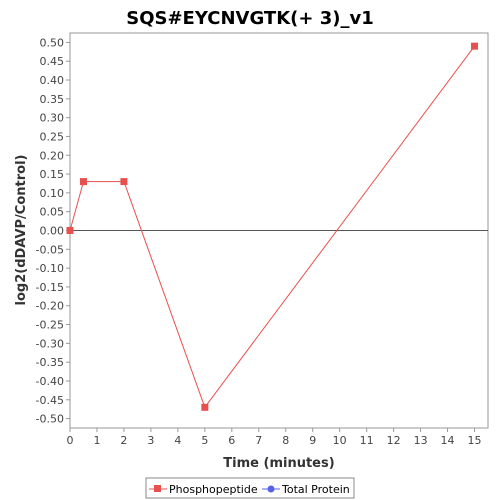 The image size is (500, 500). Describe the element at coordinates (271, 489) in the screenshot. I see `legend-marker-total-protein` at that location.